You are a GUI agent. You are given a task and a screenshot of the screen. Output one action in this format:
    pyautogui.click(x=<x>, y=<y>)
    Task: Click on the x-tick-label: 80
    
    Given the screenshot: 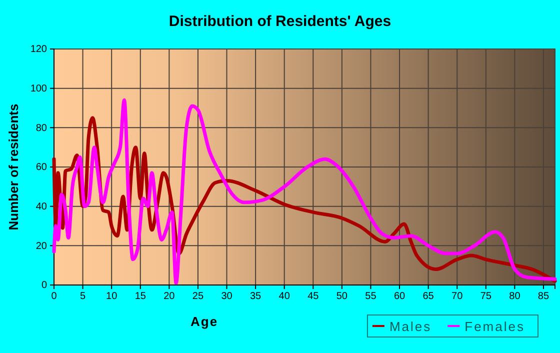 What is the action you would take?
    pyautogui.click(x=515, y=296)
    